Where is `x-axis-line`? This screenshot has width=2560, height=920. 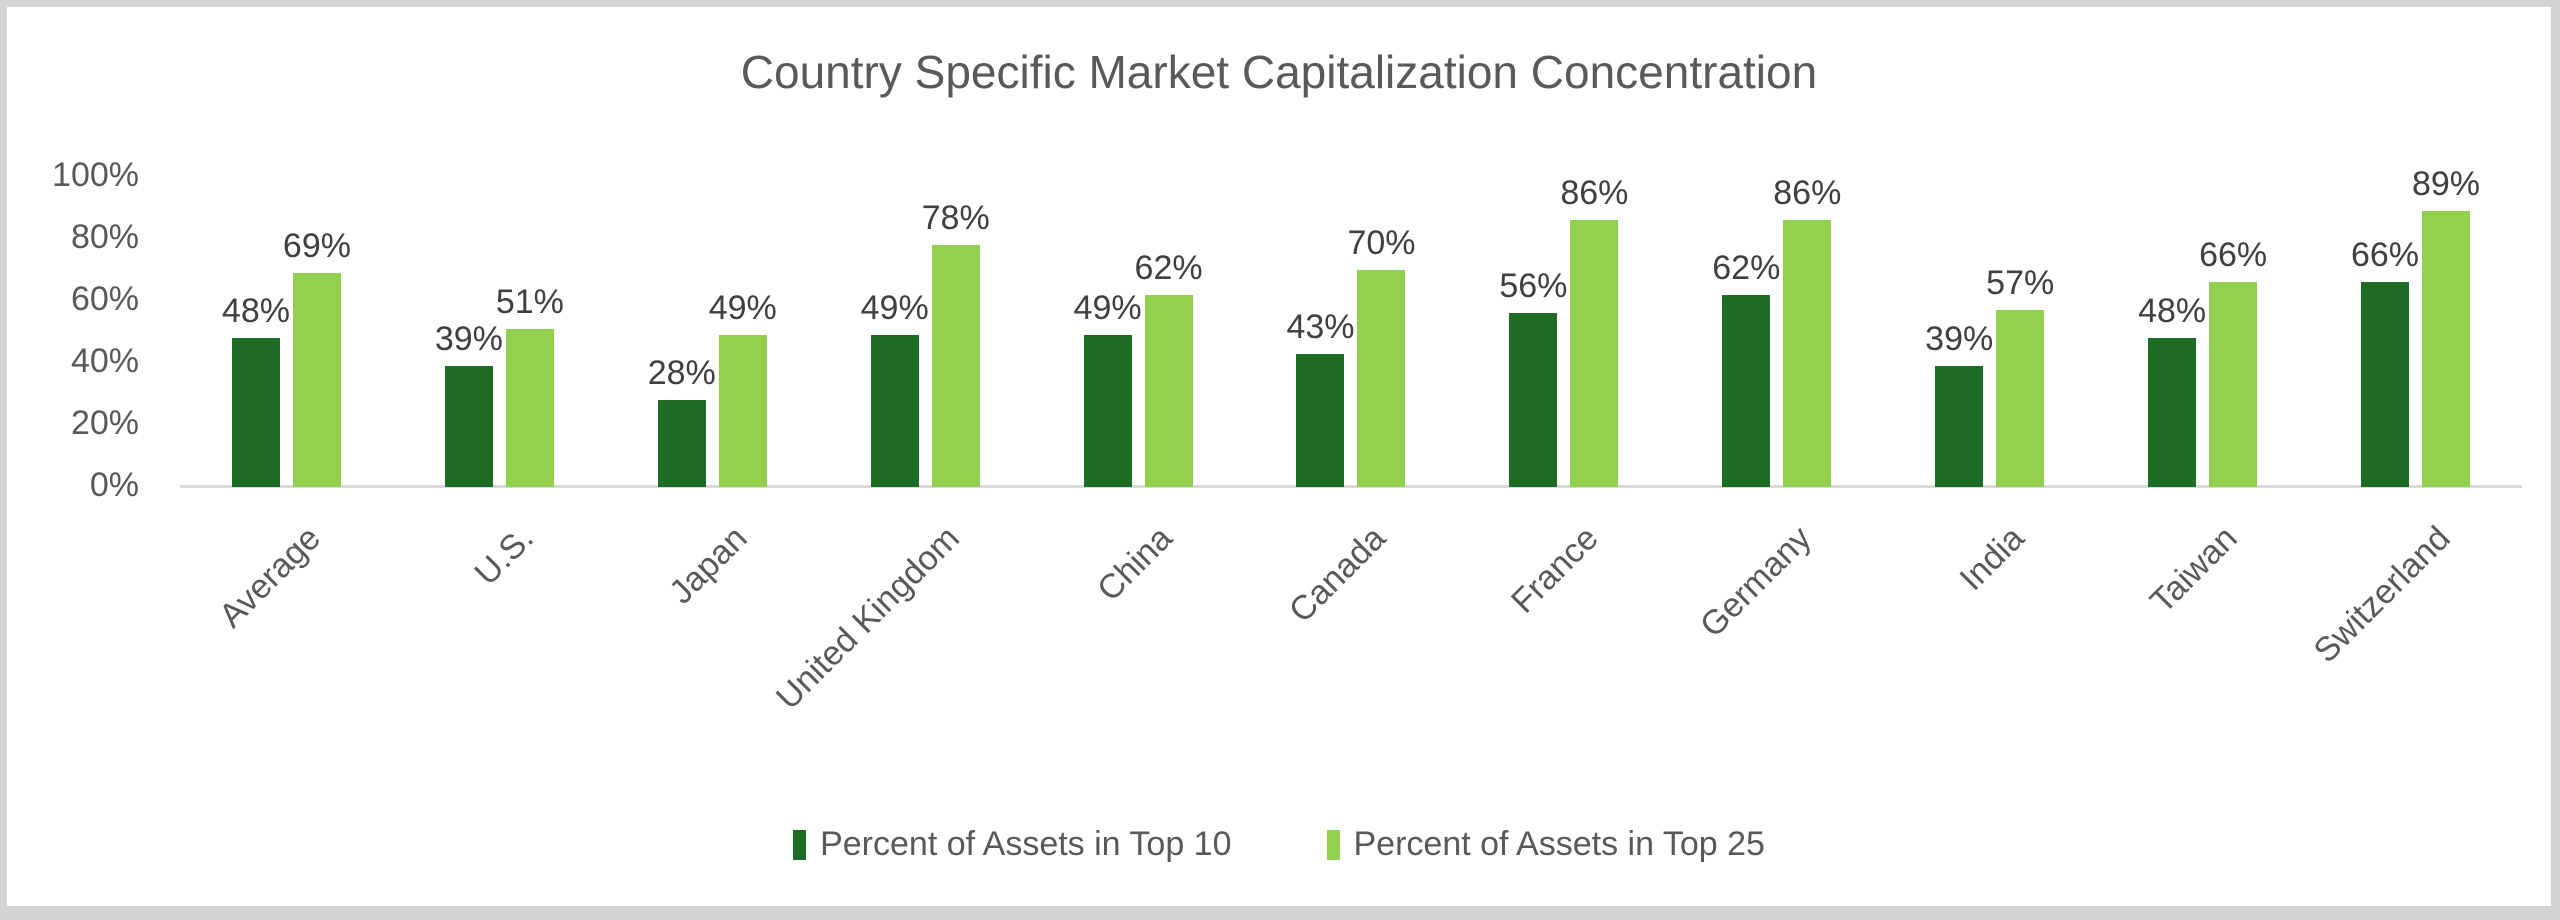
x-axis-line is located at coordinates (1351, 486).